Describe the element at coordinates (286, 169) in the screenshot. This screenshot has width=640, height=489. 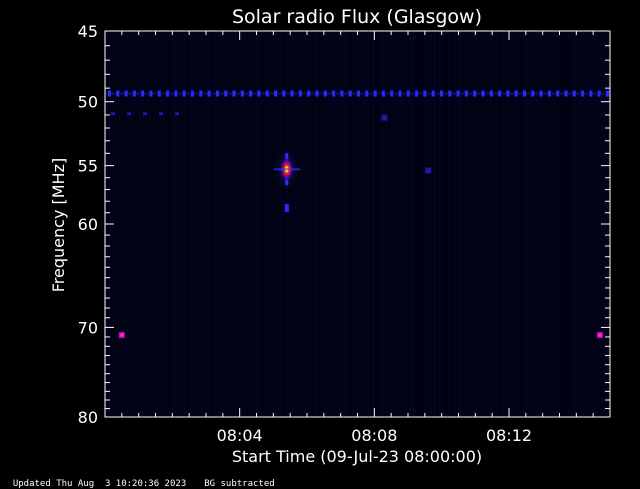
I see `burst-hstreak` at that location.